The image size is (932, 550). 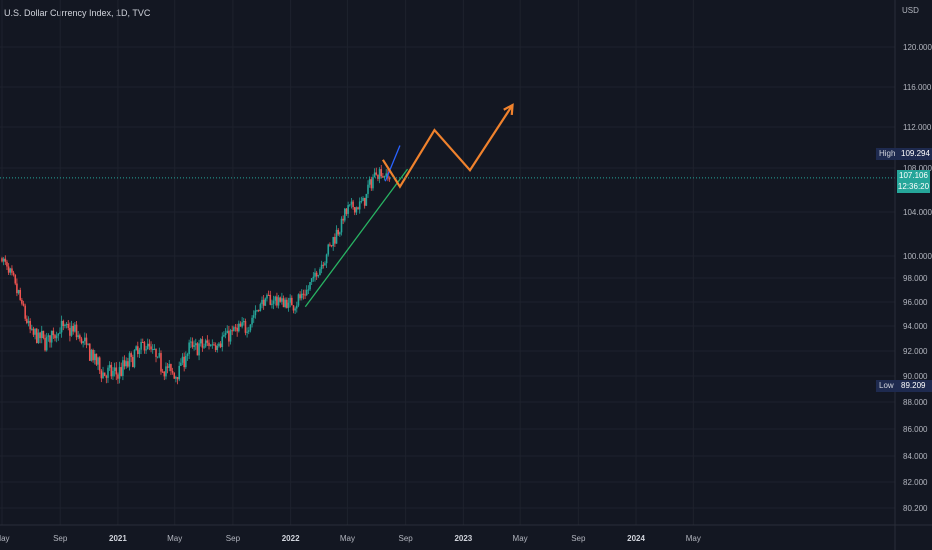 What do you see at coordinates (917, 212) in the screenshot?
I see `price-tick-label: 104.000` at bounding box center [917, 212].